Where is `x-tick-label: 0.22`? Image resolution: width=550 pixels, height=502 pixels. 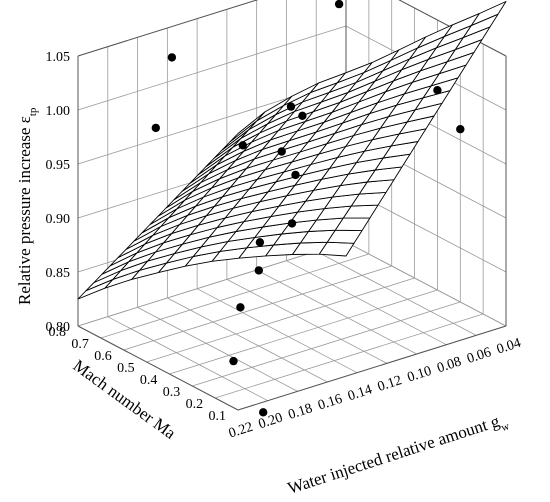 x-tick-label: 0.22 is located at coordinates (241, 431).